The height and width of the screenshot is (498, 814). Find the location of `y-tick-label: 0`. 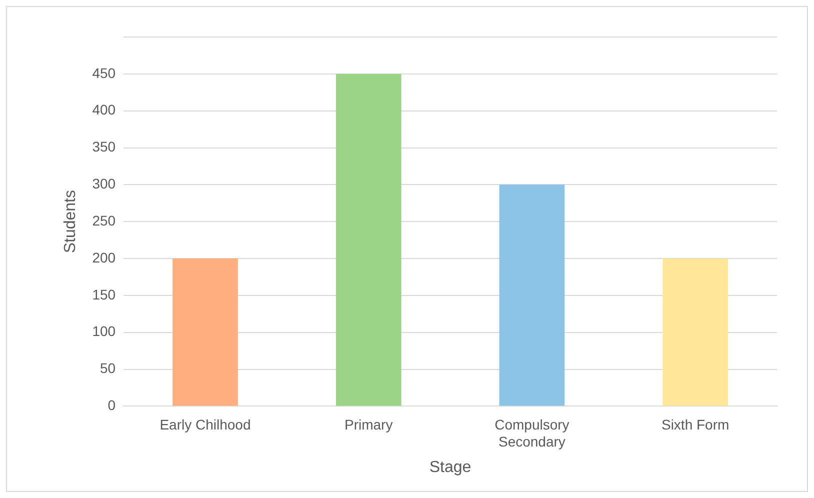

y-tick-label: 0 is located at coordinates (112, 405).